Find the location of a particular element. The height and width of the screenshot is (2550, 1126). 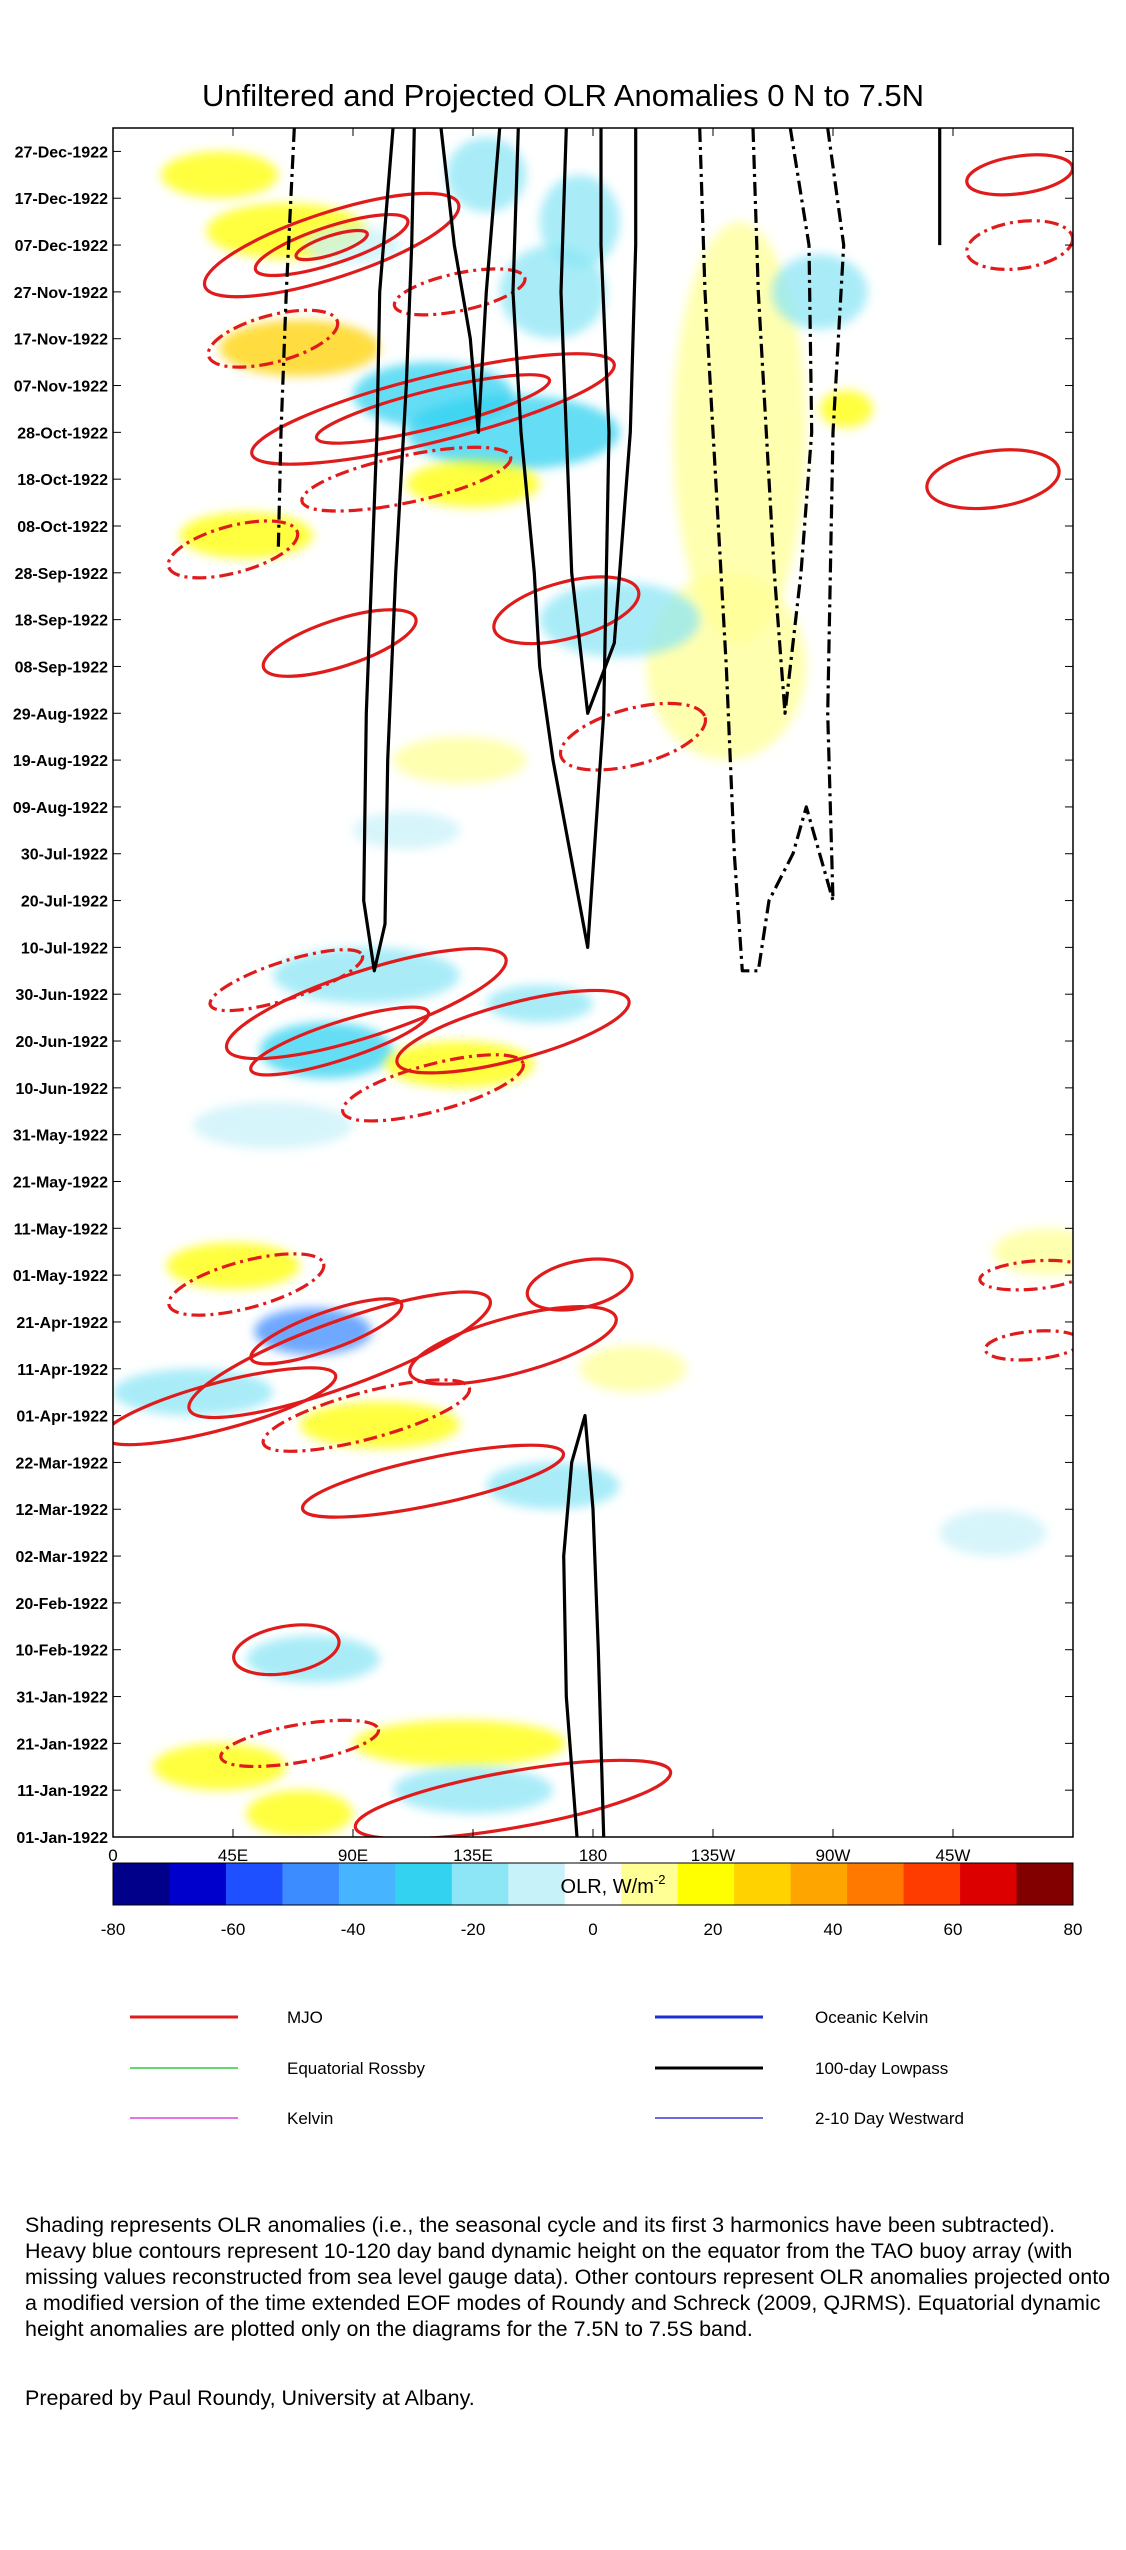

colorbar-tick-label: -20 is located at coordinates (473, 1929).